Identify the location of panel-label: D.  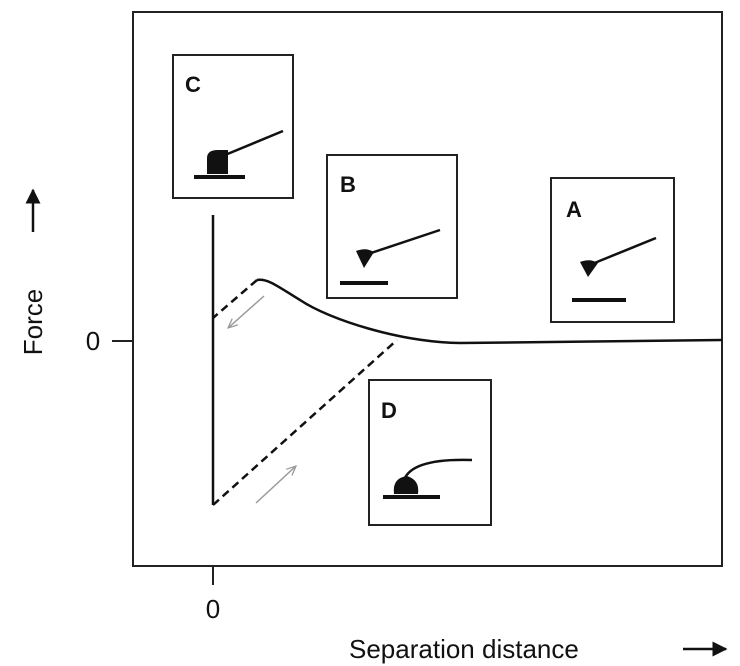
(389, 410).